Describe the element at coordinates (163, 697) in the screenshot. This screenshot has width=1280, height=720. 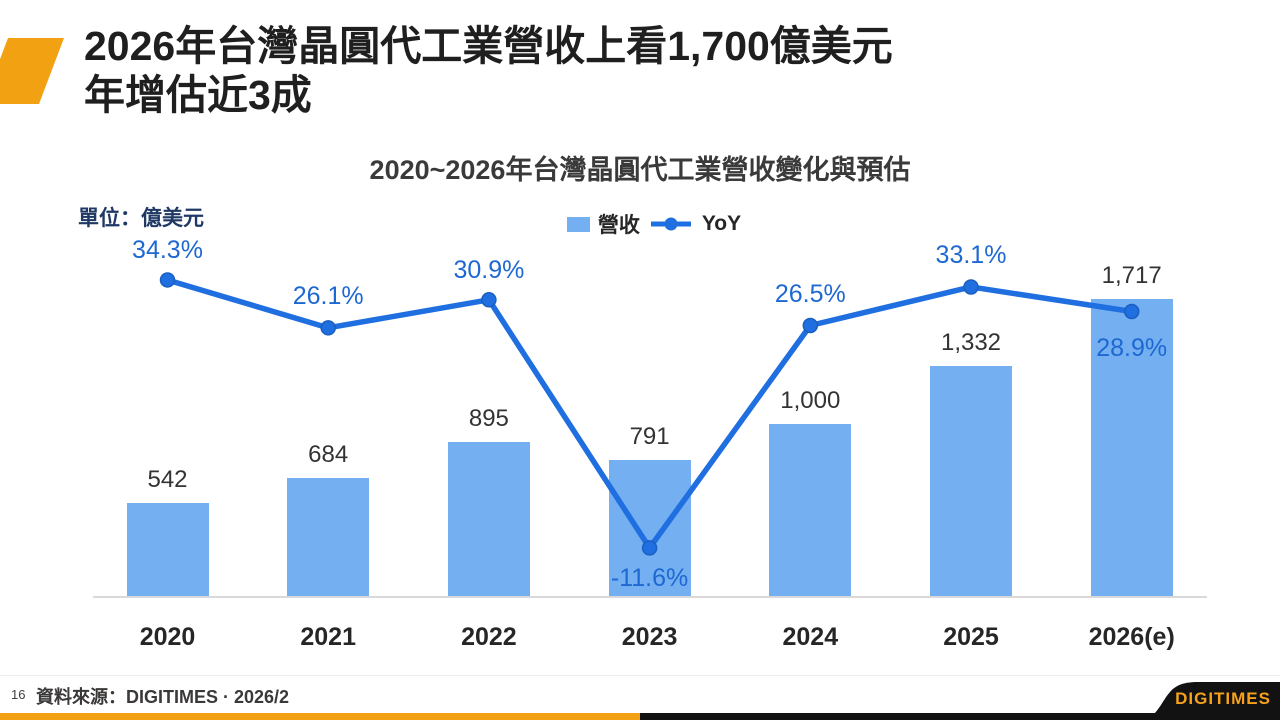
I see `source-text: 資料來源：DIGITIMES · 2026/2` at that location.